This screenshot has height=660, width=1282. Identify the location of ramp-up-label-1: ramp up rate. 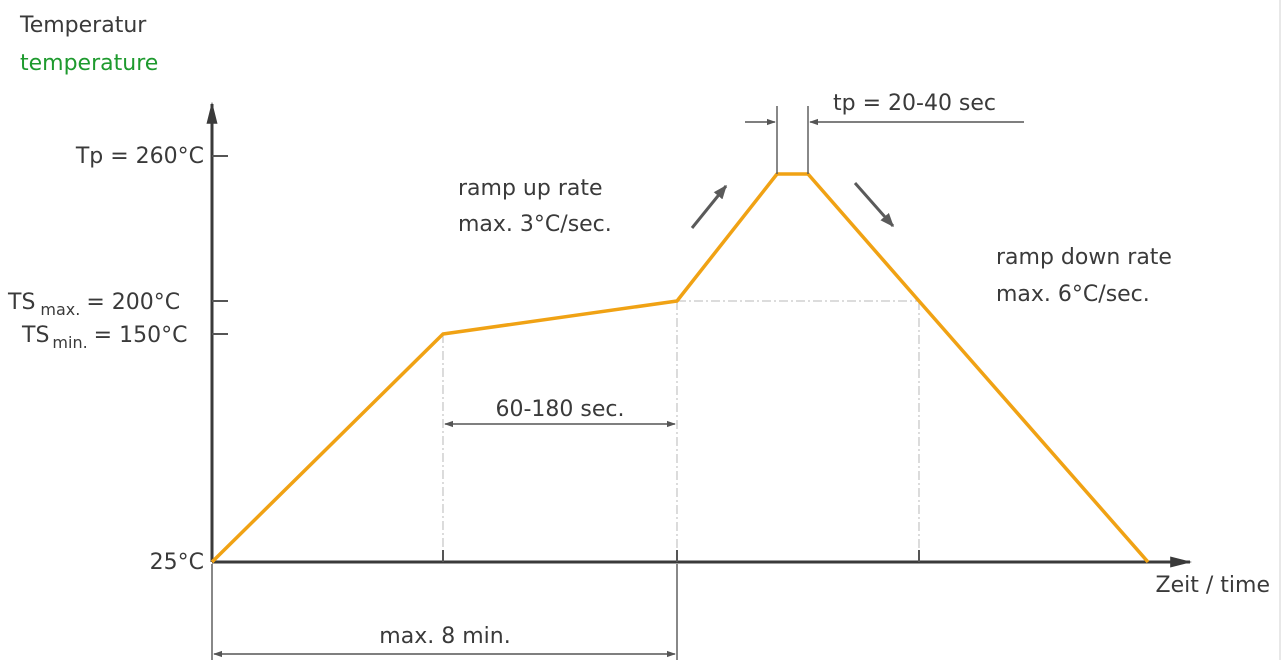
(530, 188).